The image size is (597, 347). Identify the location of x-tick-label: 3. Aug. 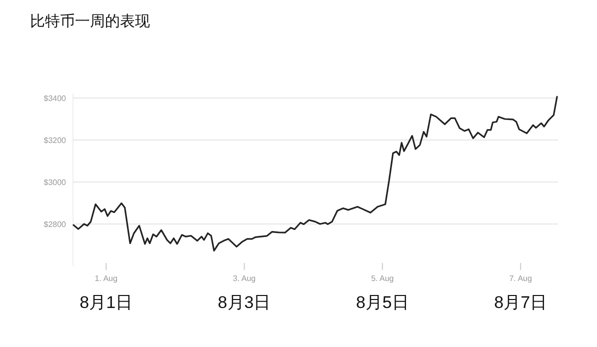
(244, 278).